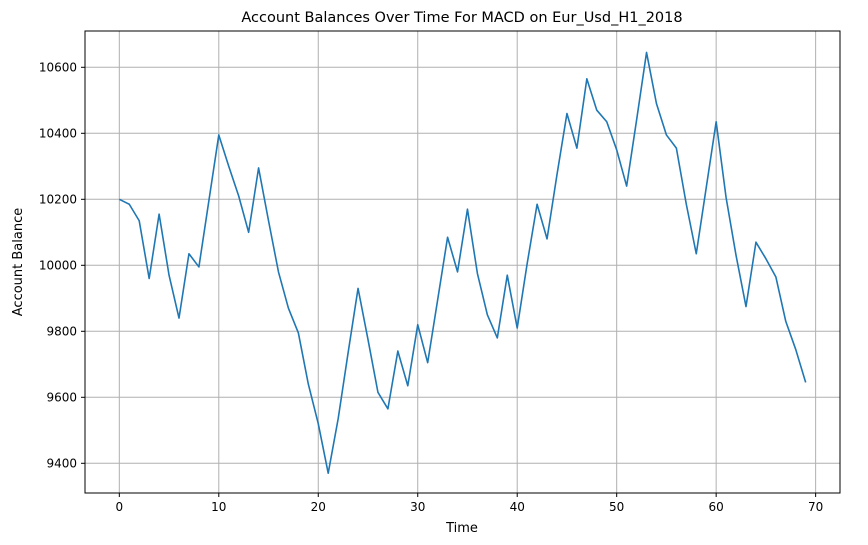  Describe the element at coordinates (61, 331) in the screenshot. I see `y-tick-label: 9800` at that location.